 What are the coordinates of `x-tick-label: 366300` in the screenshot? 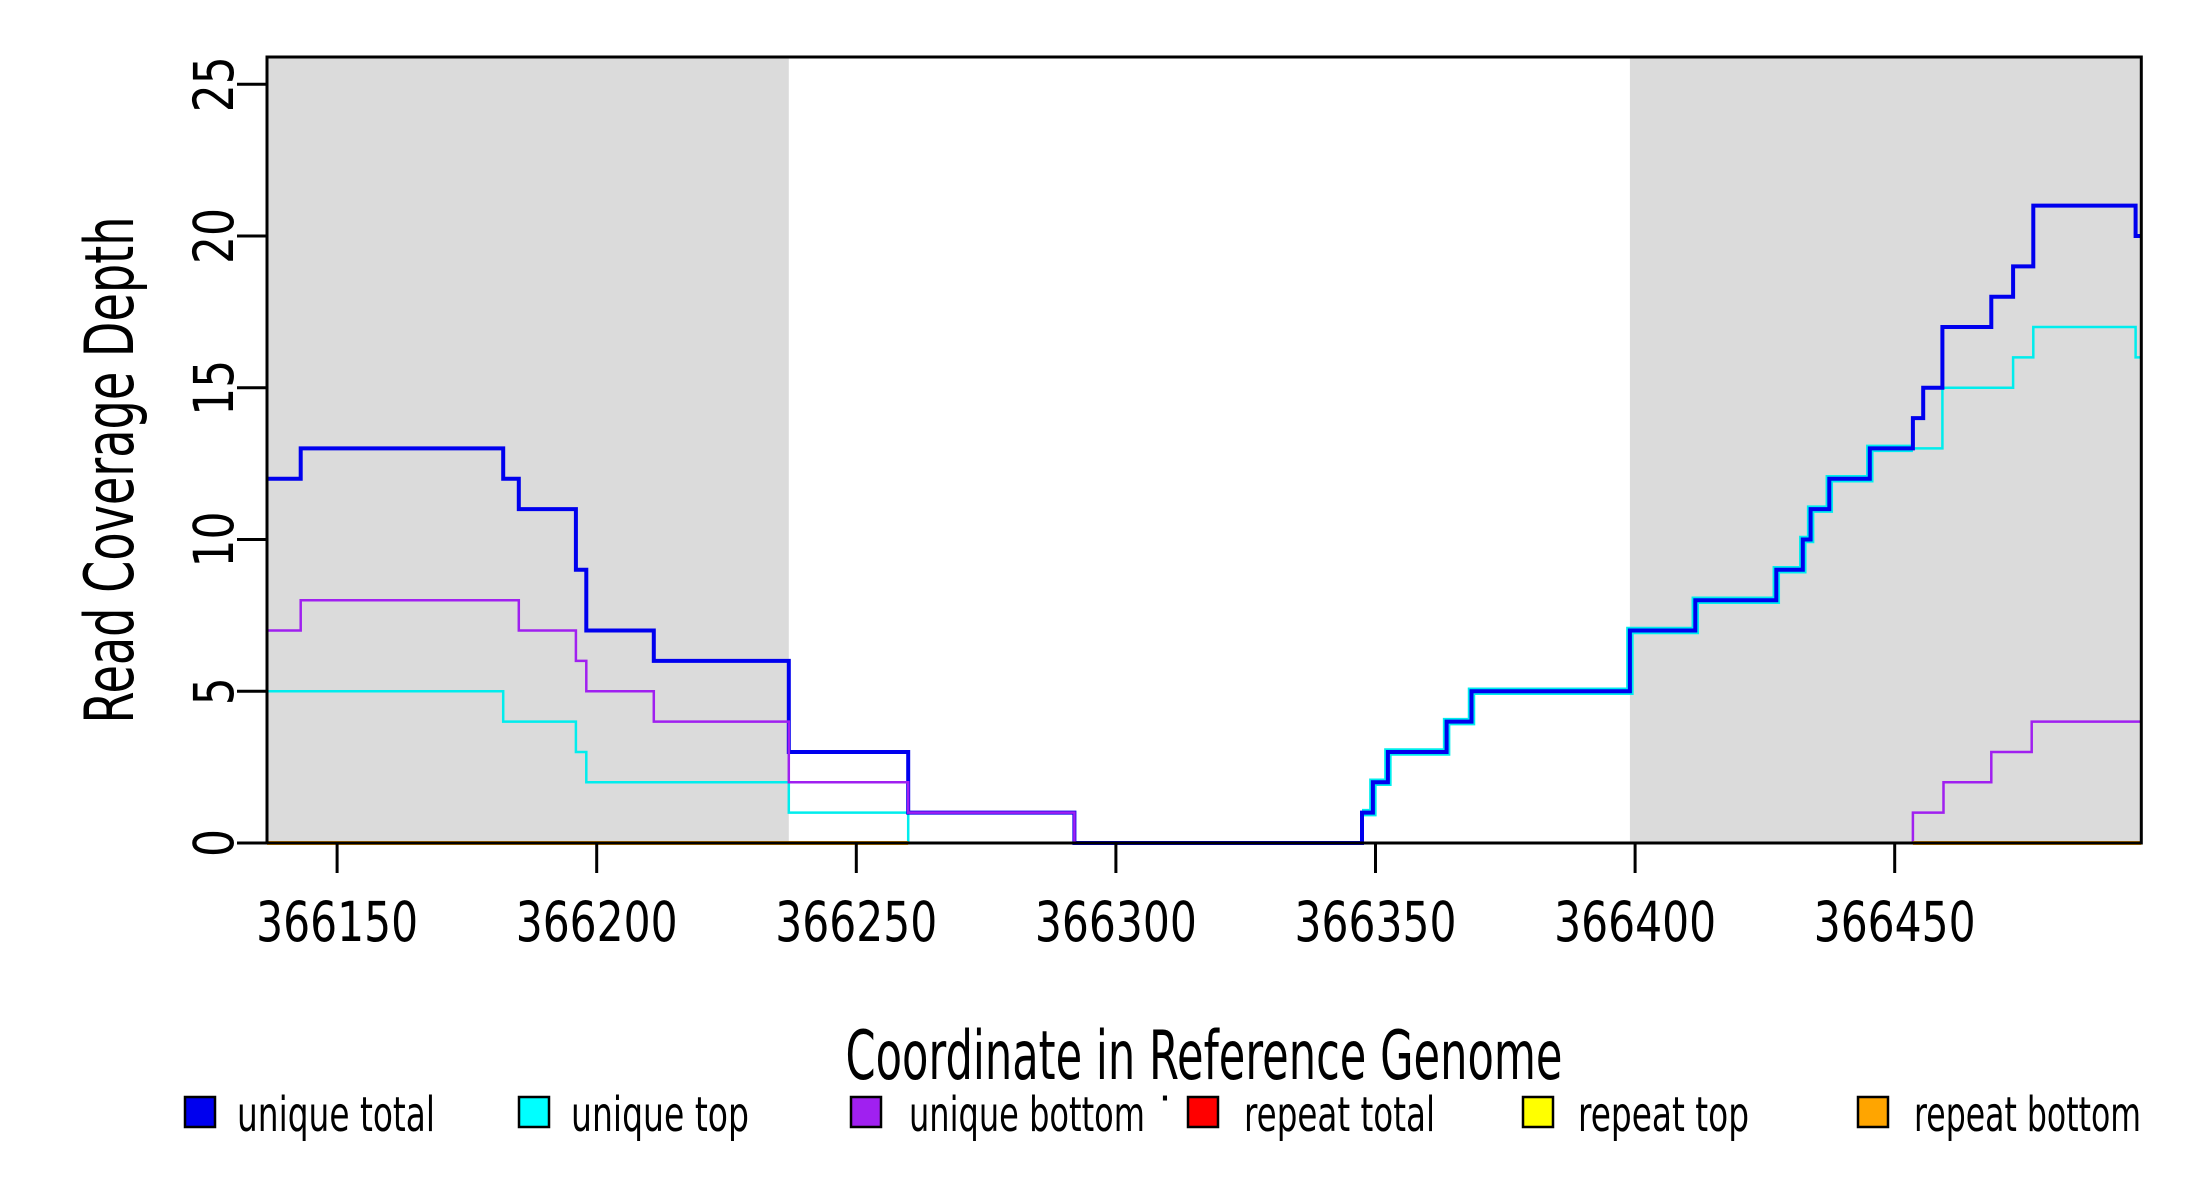 It's located at (1116, 922).